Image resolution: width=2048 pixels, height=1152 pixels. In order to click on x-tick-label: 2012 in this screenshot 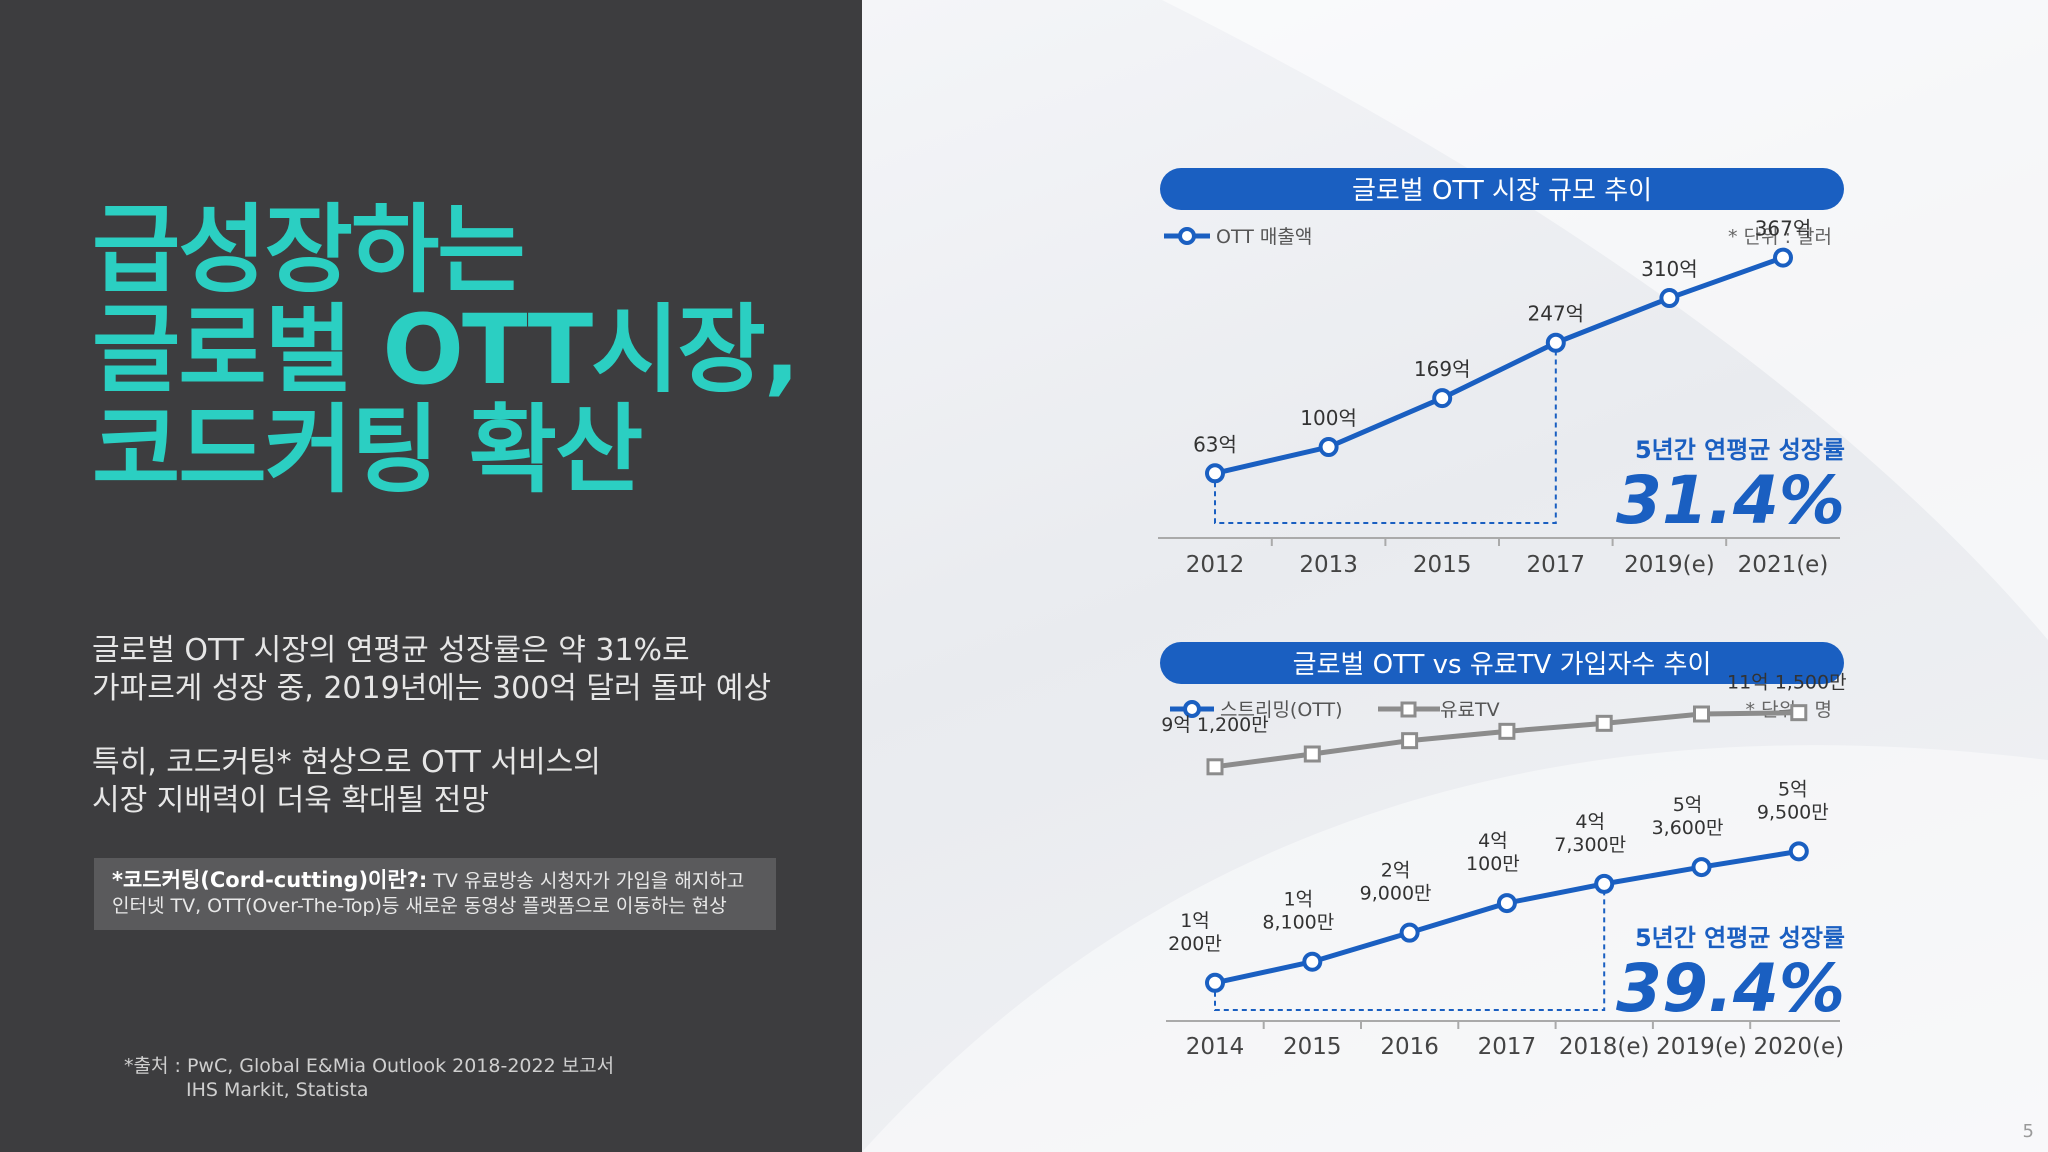, I will do `click(1215, 565)`.